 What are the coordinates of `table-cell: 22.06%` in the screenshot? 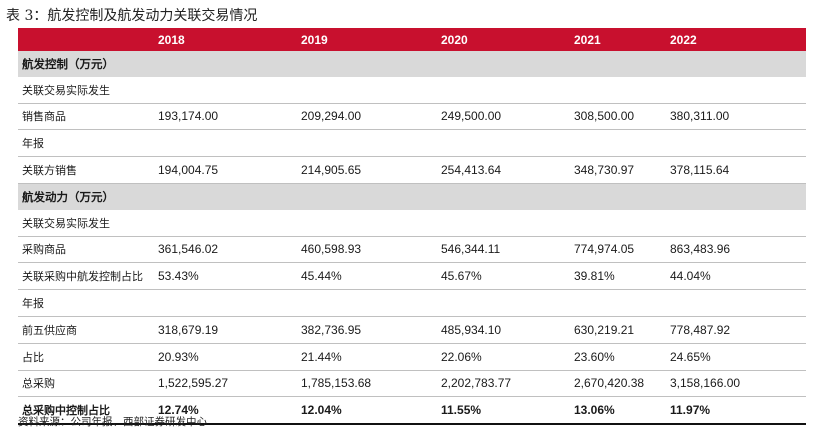 It's located at (507, 357).